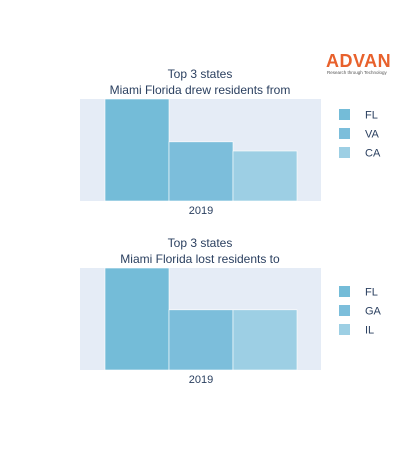 This screenshot has height=450, width=400. I want to click on chart1-title-line-1: Top 3 states, so click(200, 74).